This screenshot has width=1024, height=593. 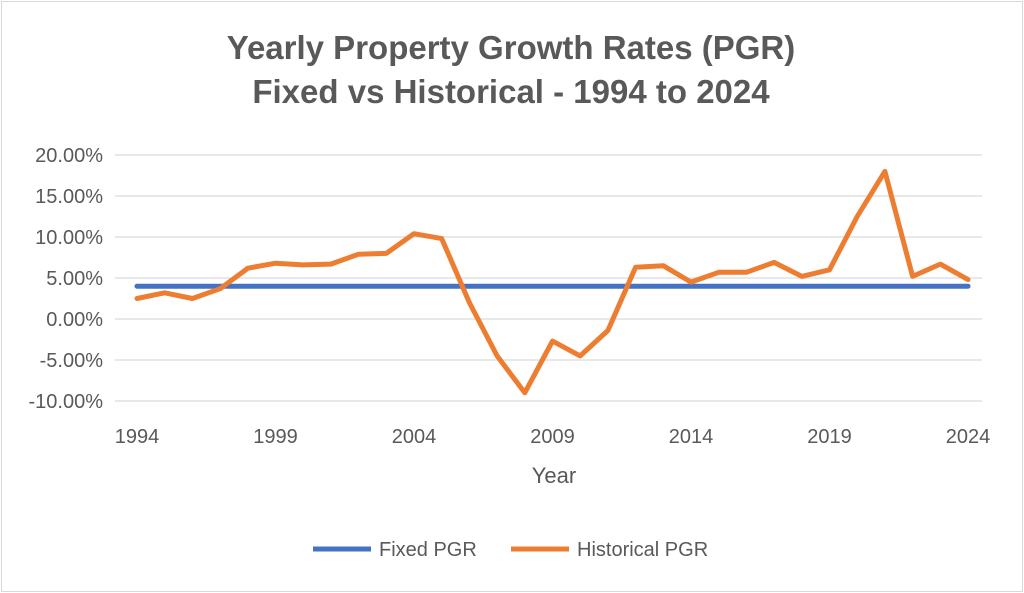 I want to click on legend: Fixed PGR Historical PGR, so click(x=510, y=550).